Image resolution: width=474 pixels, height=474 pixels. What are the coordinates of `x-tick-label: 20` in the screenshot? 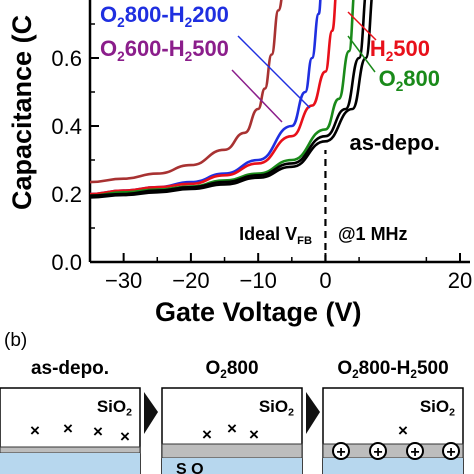 It's located at (460, 280).